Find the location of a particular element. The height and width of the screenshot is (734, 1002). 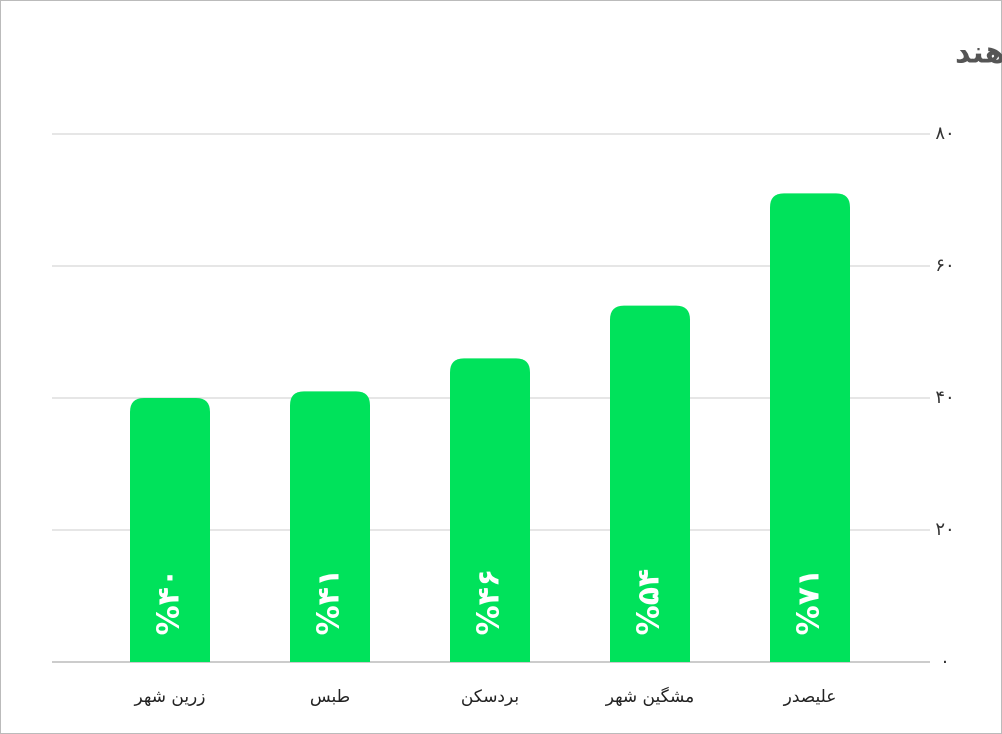

value-label: %۷۱ is located at coordinates (809, 602).